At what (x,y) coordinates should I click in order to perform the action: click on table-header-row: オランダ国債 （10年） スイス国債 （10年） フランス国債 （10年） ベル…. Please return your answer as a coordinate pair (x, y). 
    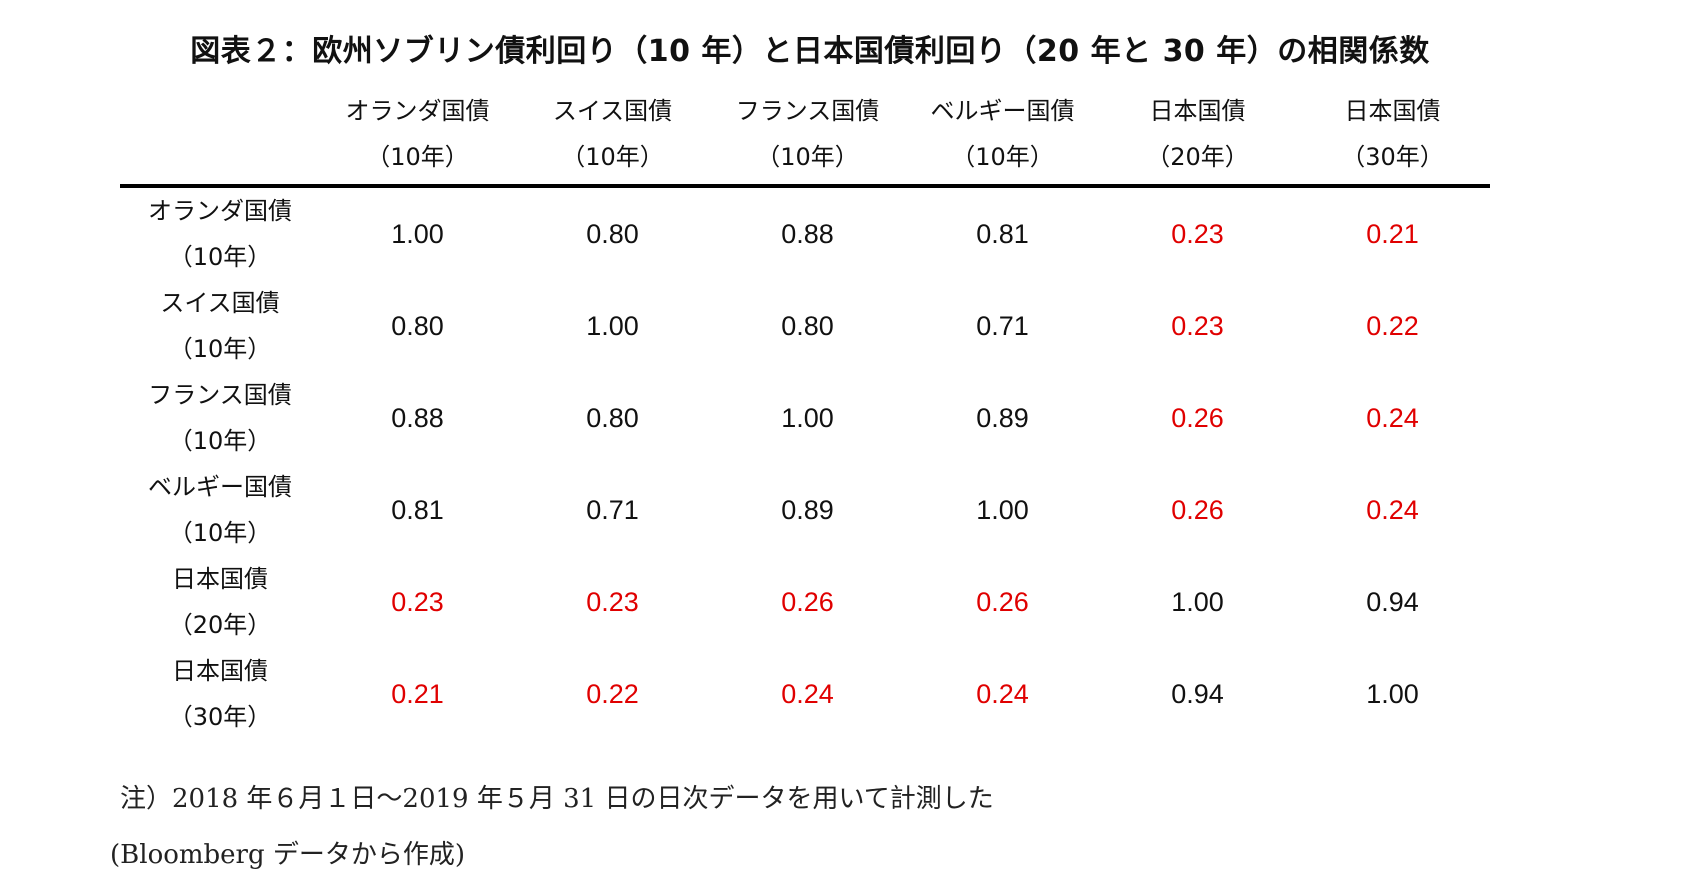
    Looking at the image, I should click on (805, 135).